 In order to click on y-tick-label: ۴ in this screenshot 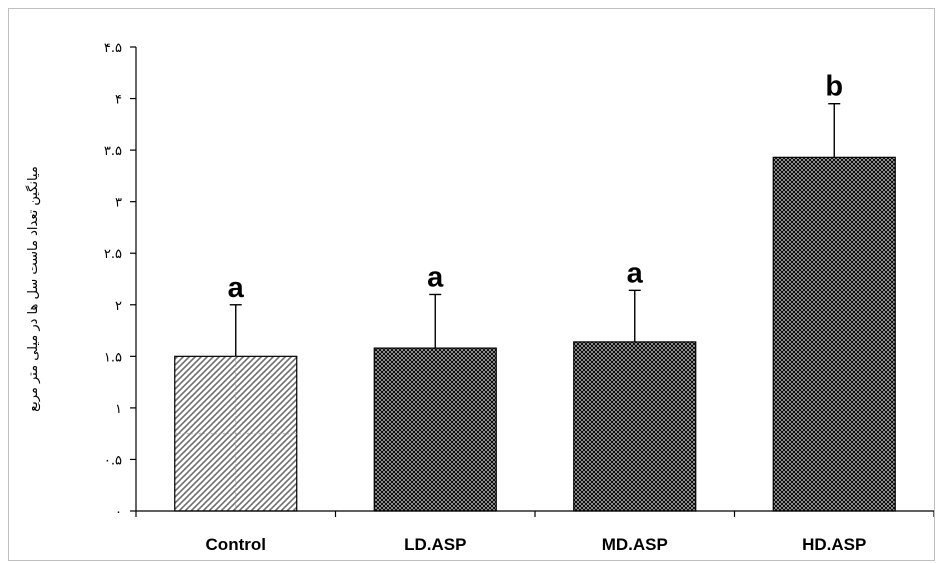, I will do `click(118, 100)`.